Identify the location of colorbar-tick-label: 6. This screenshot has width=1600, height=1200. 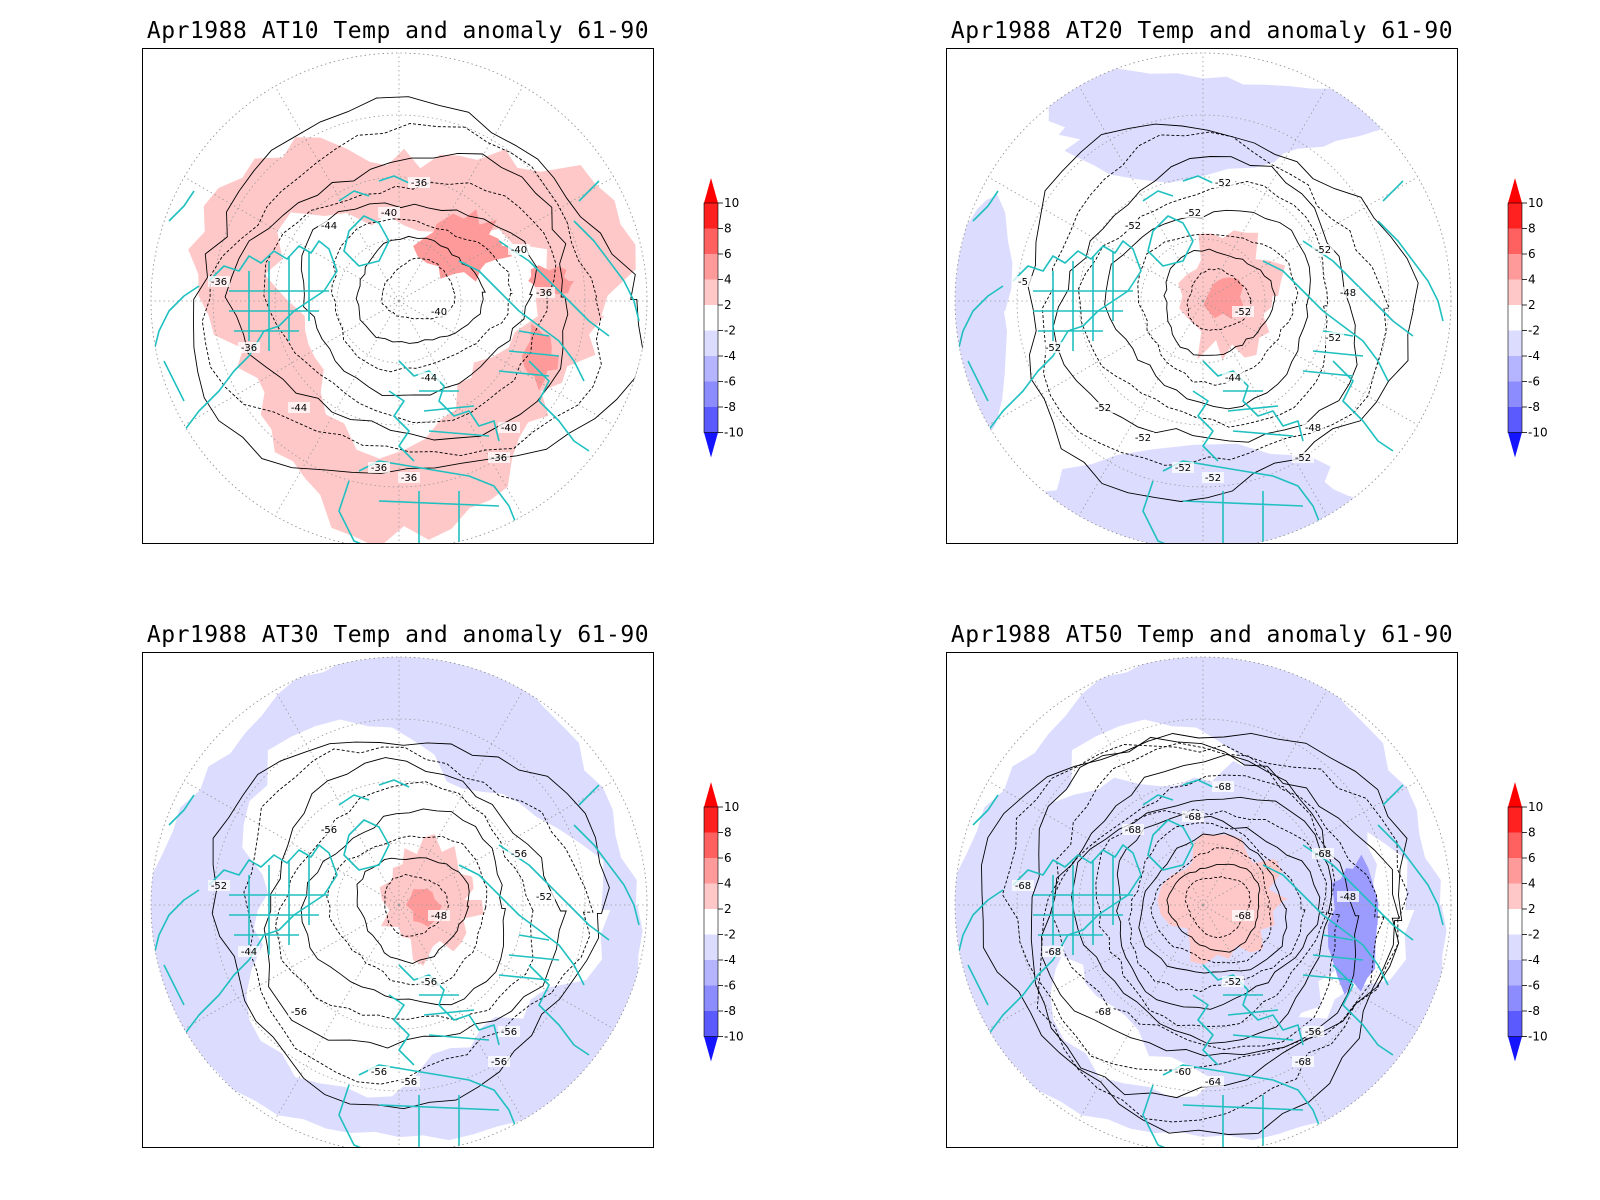
(728, 254).